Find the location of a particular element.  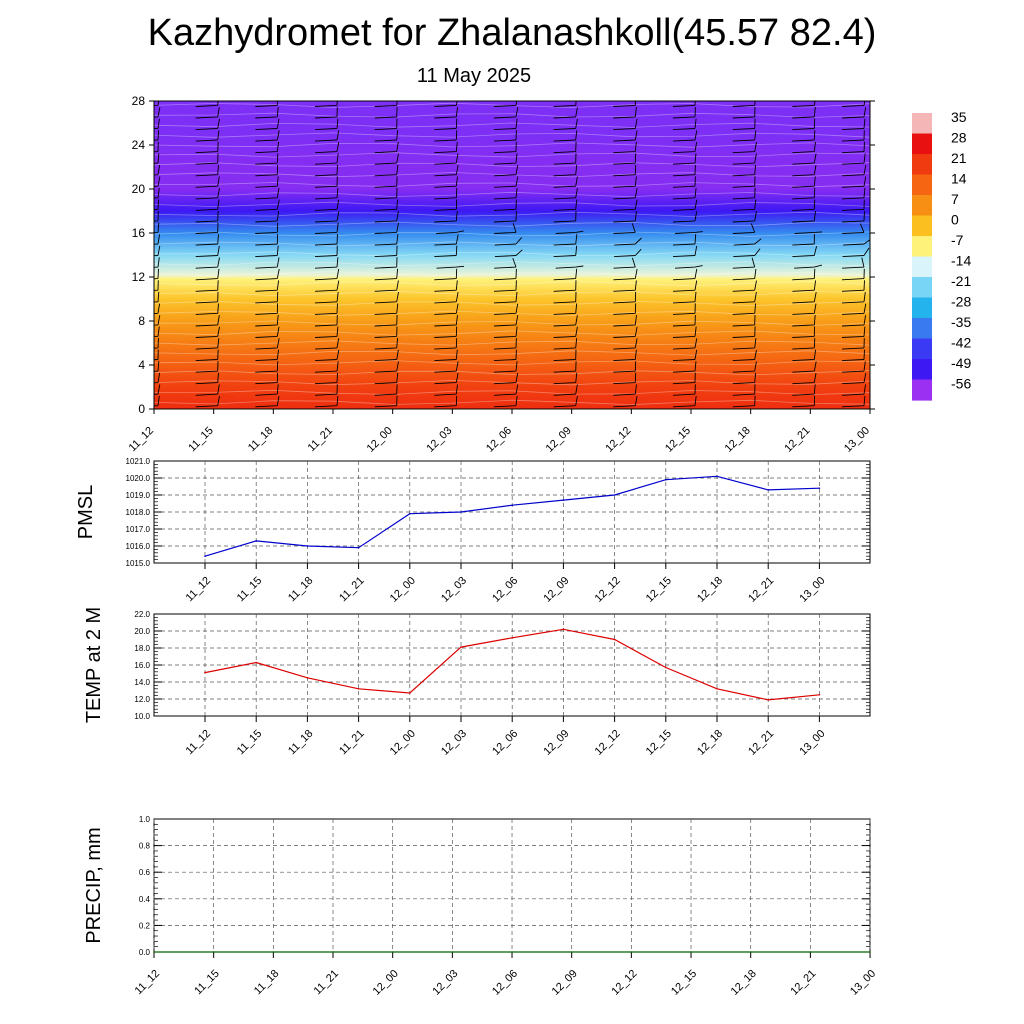

colorbar-label: 28 is located at coordinates (959, 138).